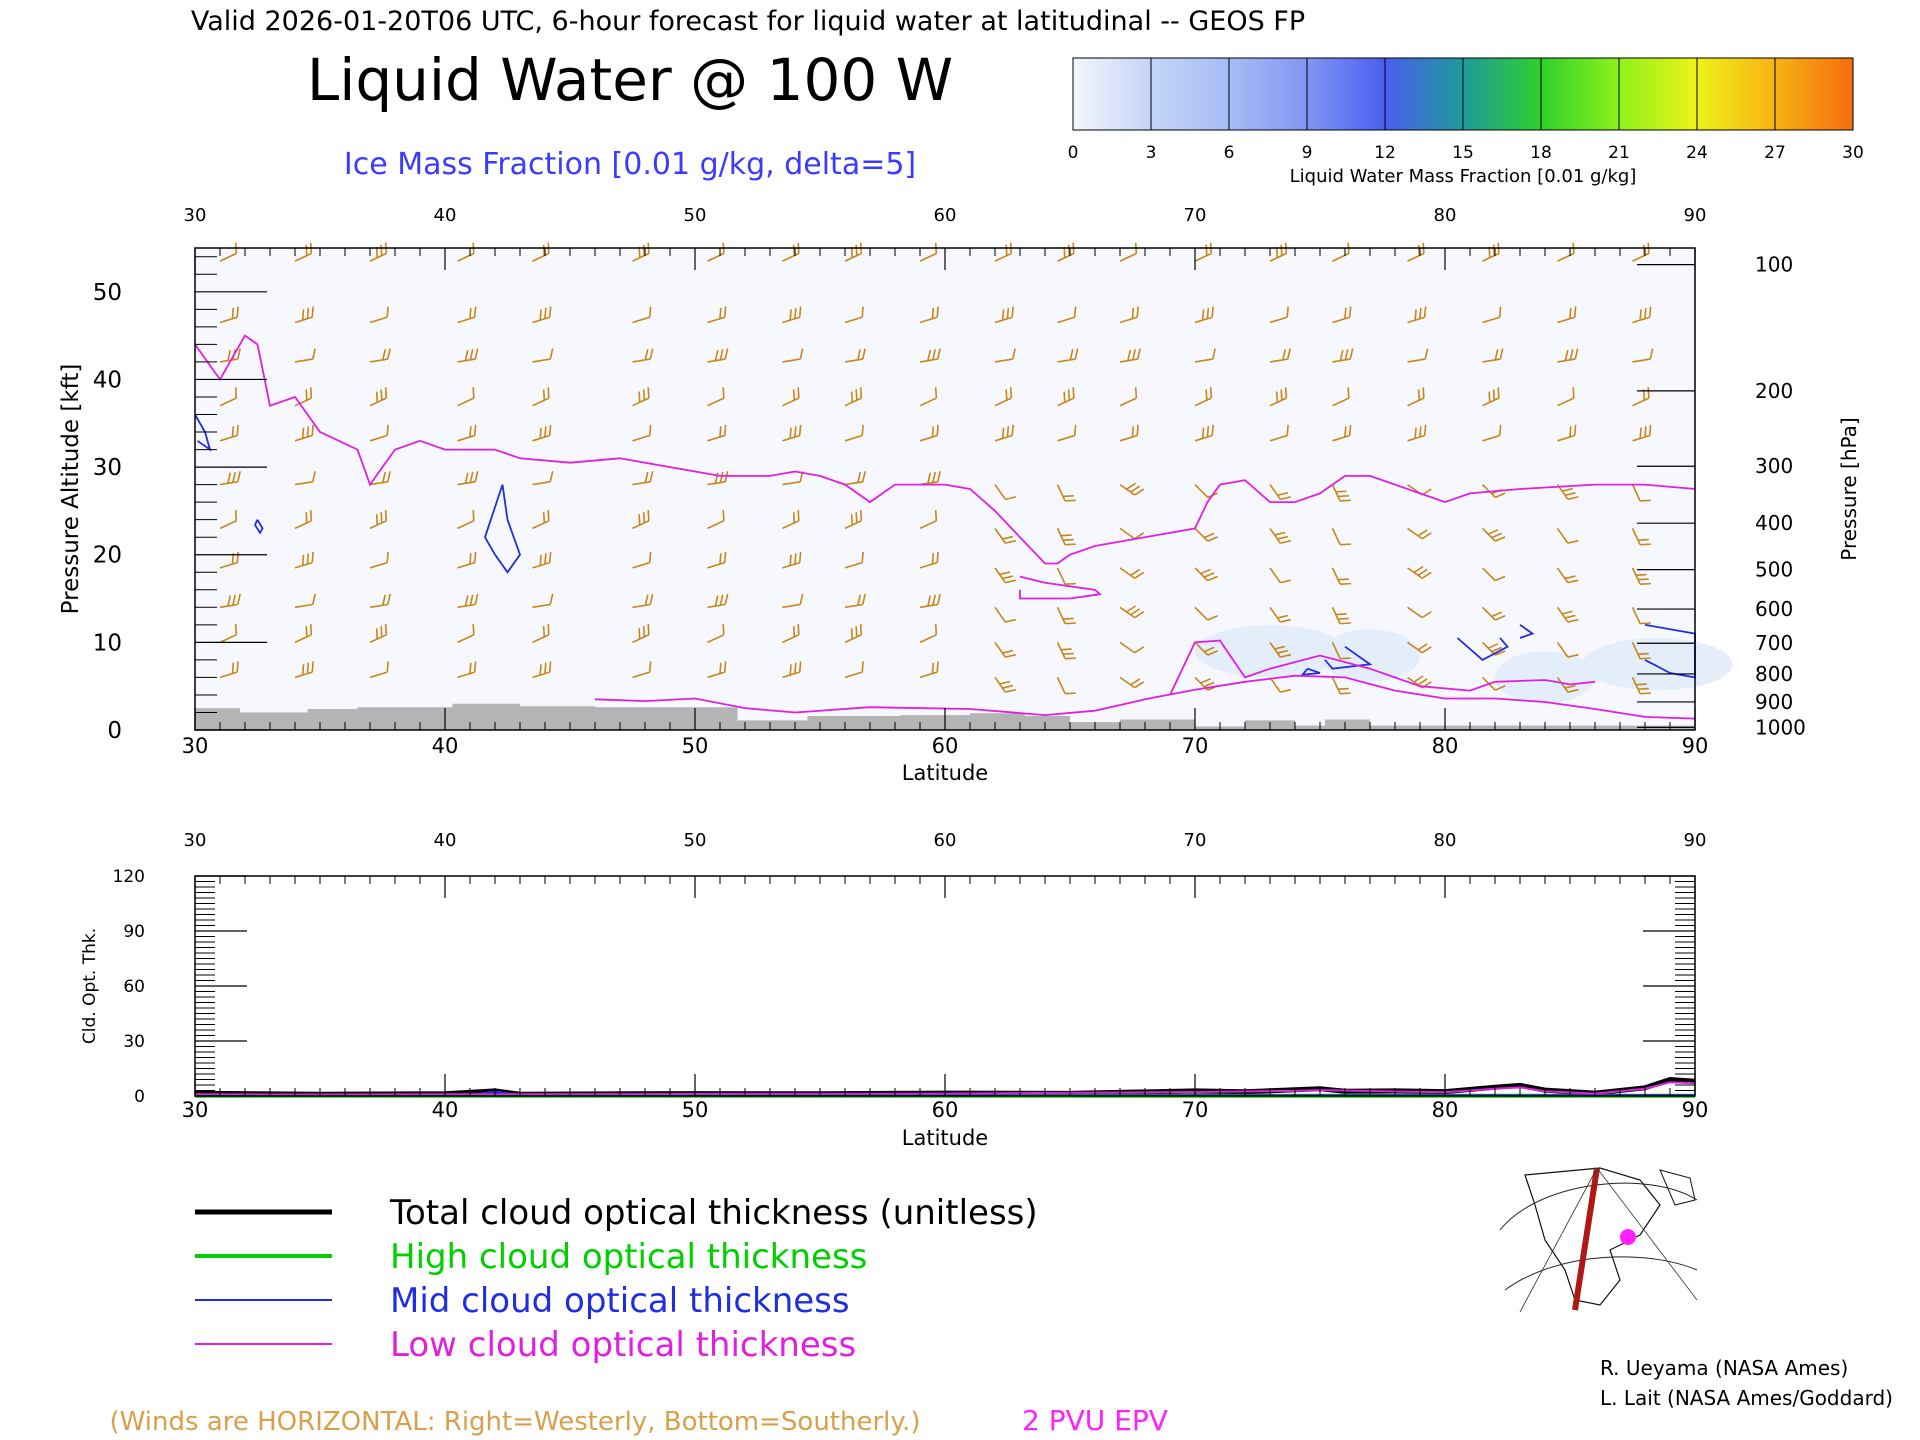 The width and height of the screenshot is (1920, 1440). I want to click on colorbar-tick-label: 15, so click(1463, 153).